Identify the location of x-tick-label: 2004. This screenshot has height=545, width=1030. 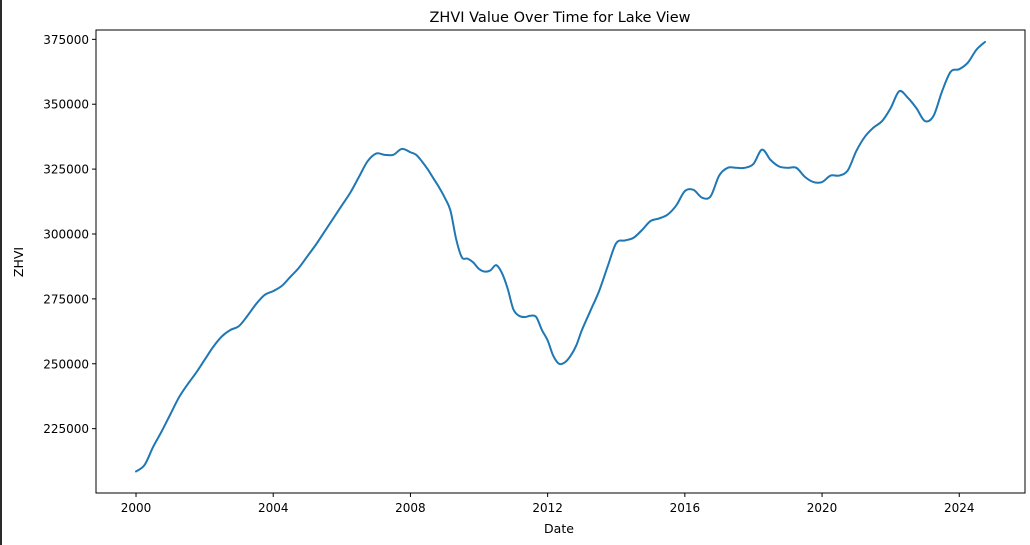
(273, 508).